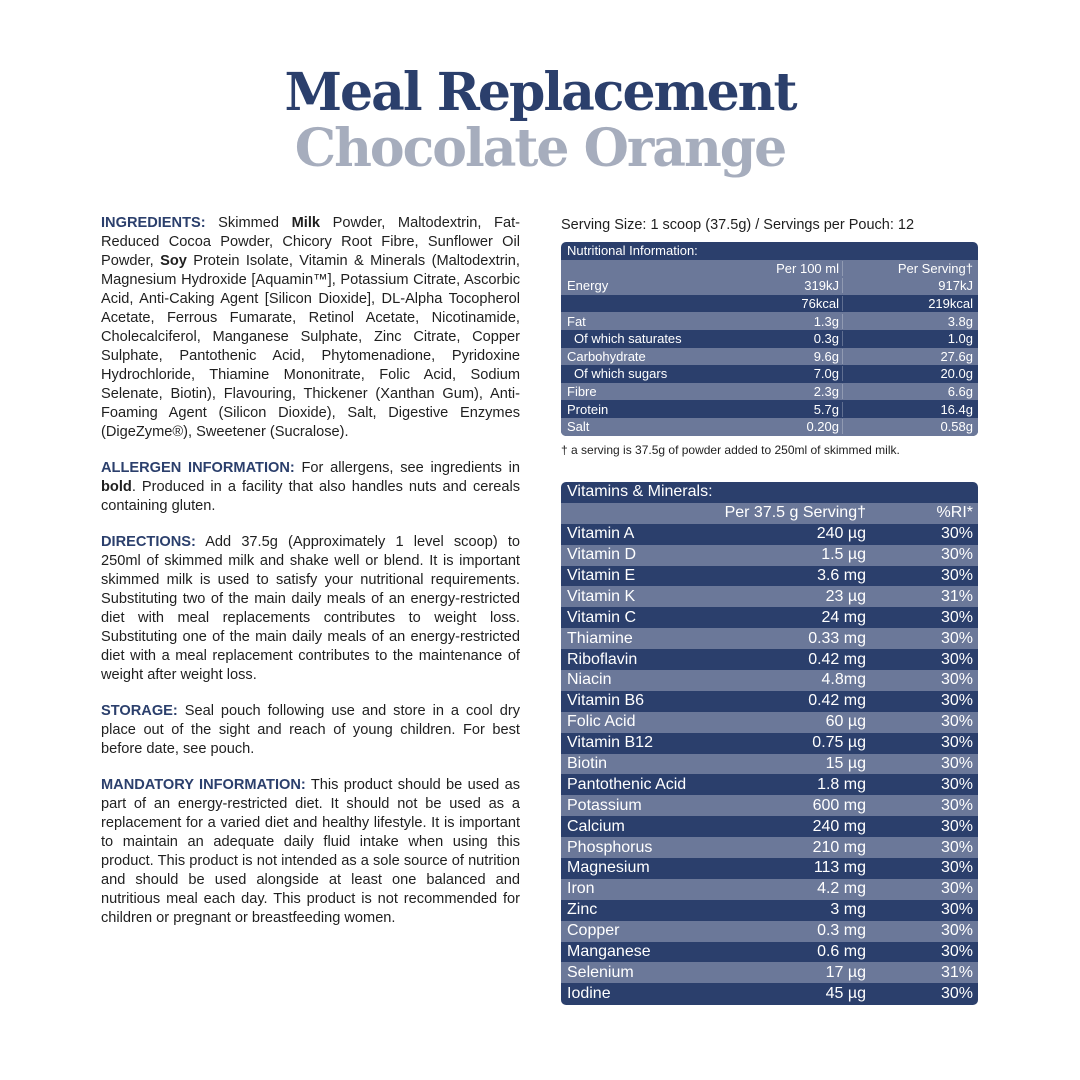  Describe the element at coordinates (582, 910) in the screenshot. I see `row-label: Zinc` at that location.